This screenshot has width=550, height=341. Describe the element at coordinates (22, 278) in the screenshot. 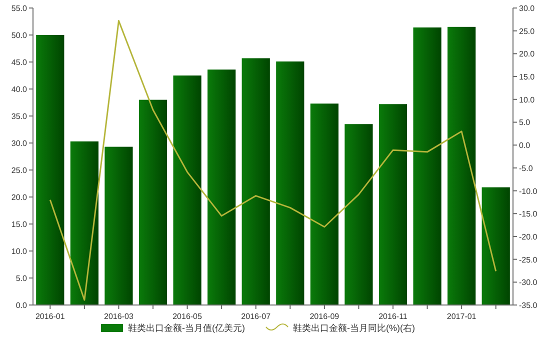

I see `y-tick-label: 5.0` at that location.